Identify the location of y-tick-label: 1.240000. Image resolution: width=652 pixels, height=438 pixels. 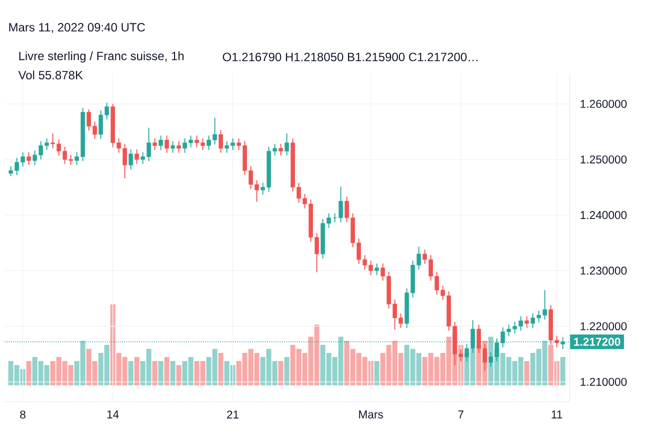
(603, 215).